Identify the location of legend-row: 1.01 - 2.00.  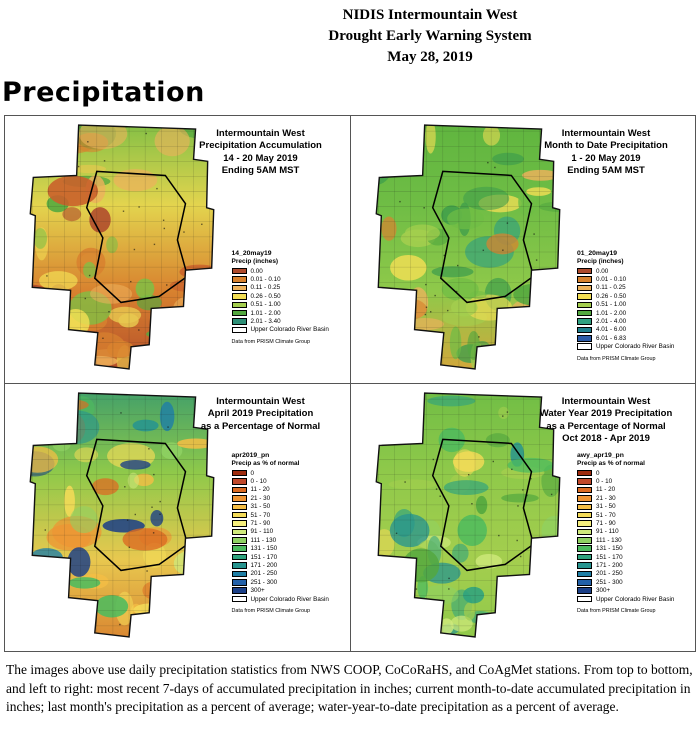
(629, 313).